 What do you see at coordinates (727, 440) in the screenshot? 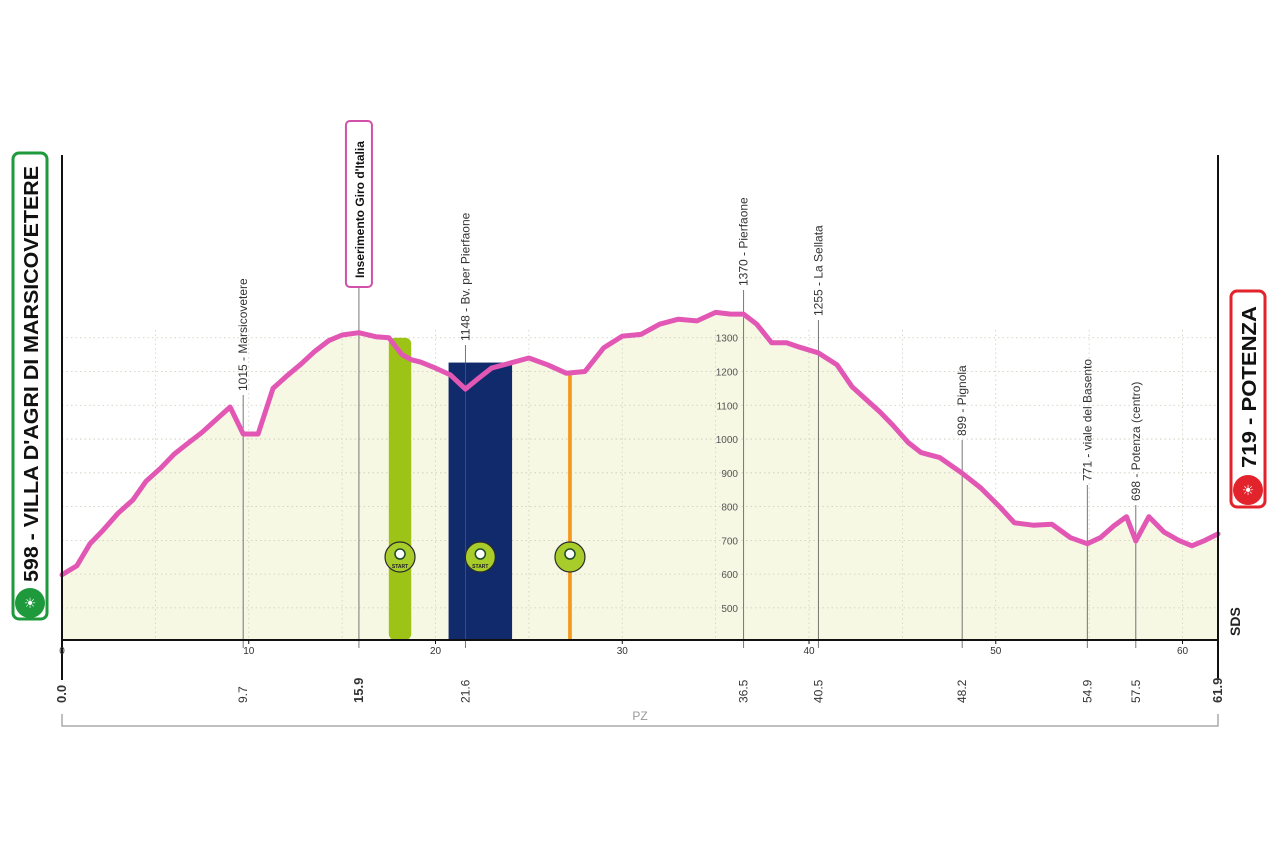
I see `y-tick-label: 1000` at bounding box center [727, 440].